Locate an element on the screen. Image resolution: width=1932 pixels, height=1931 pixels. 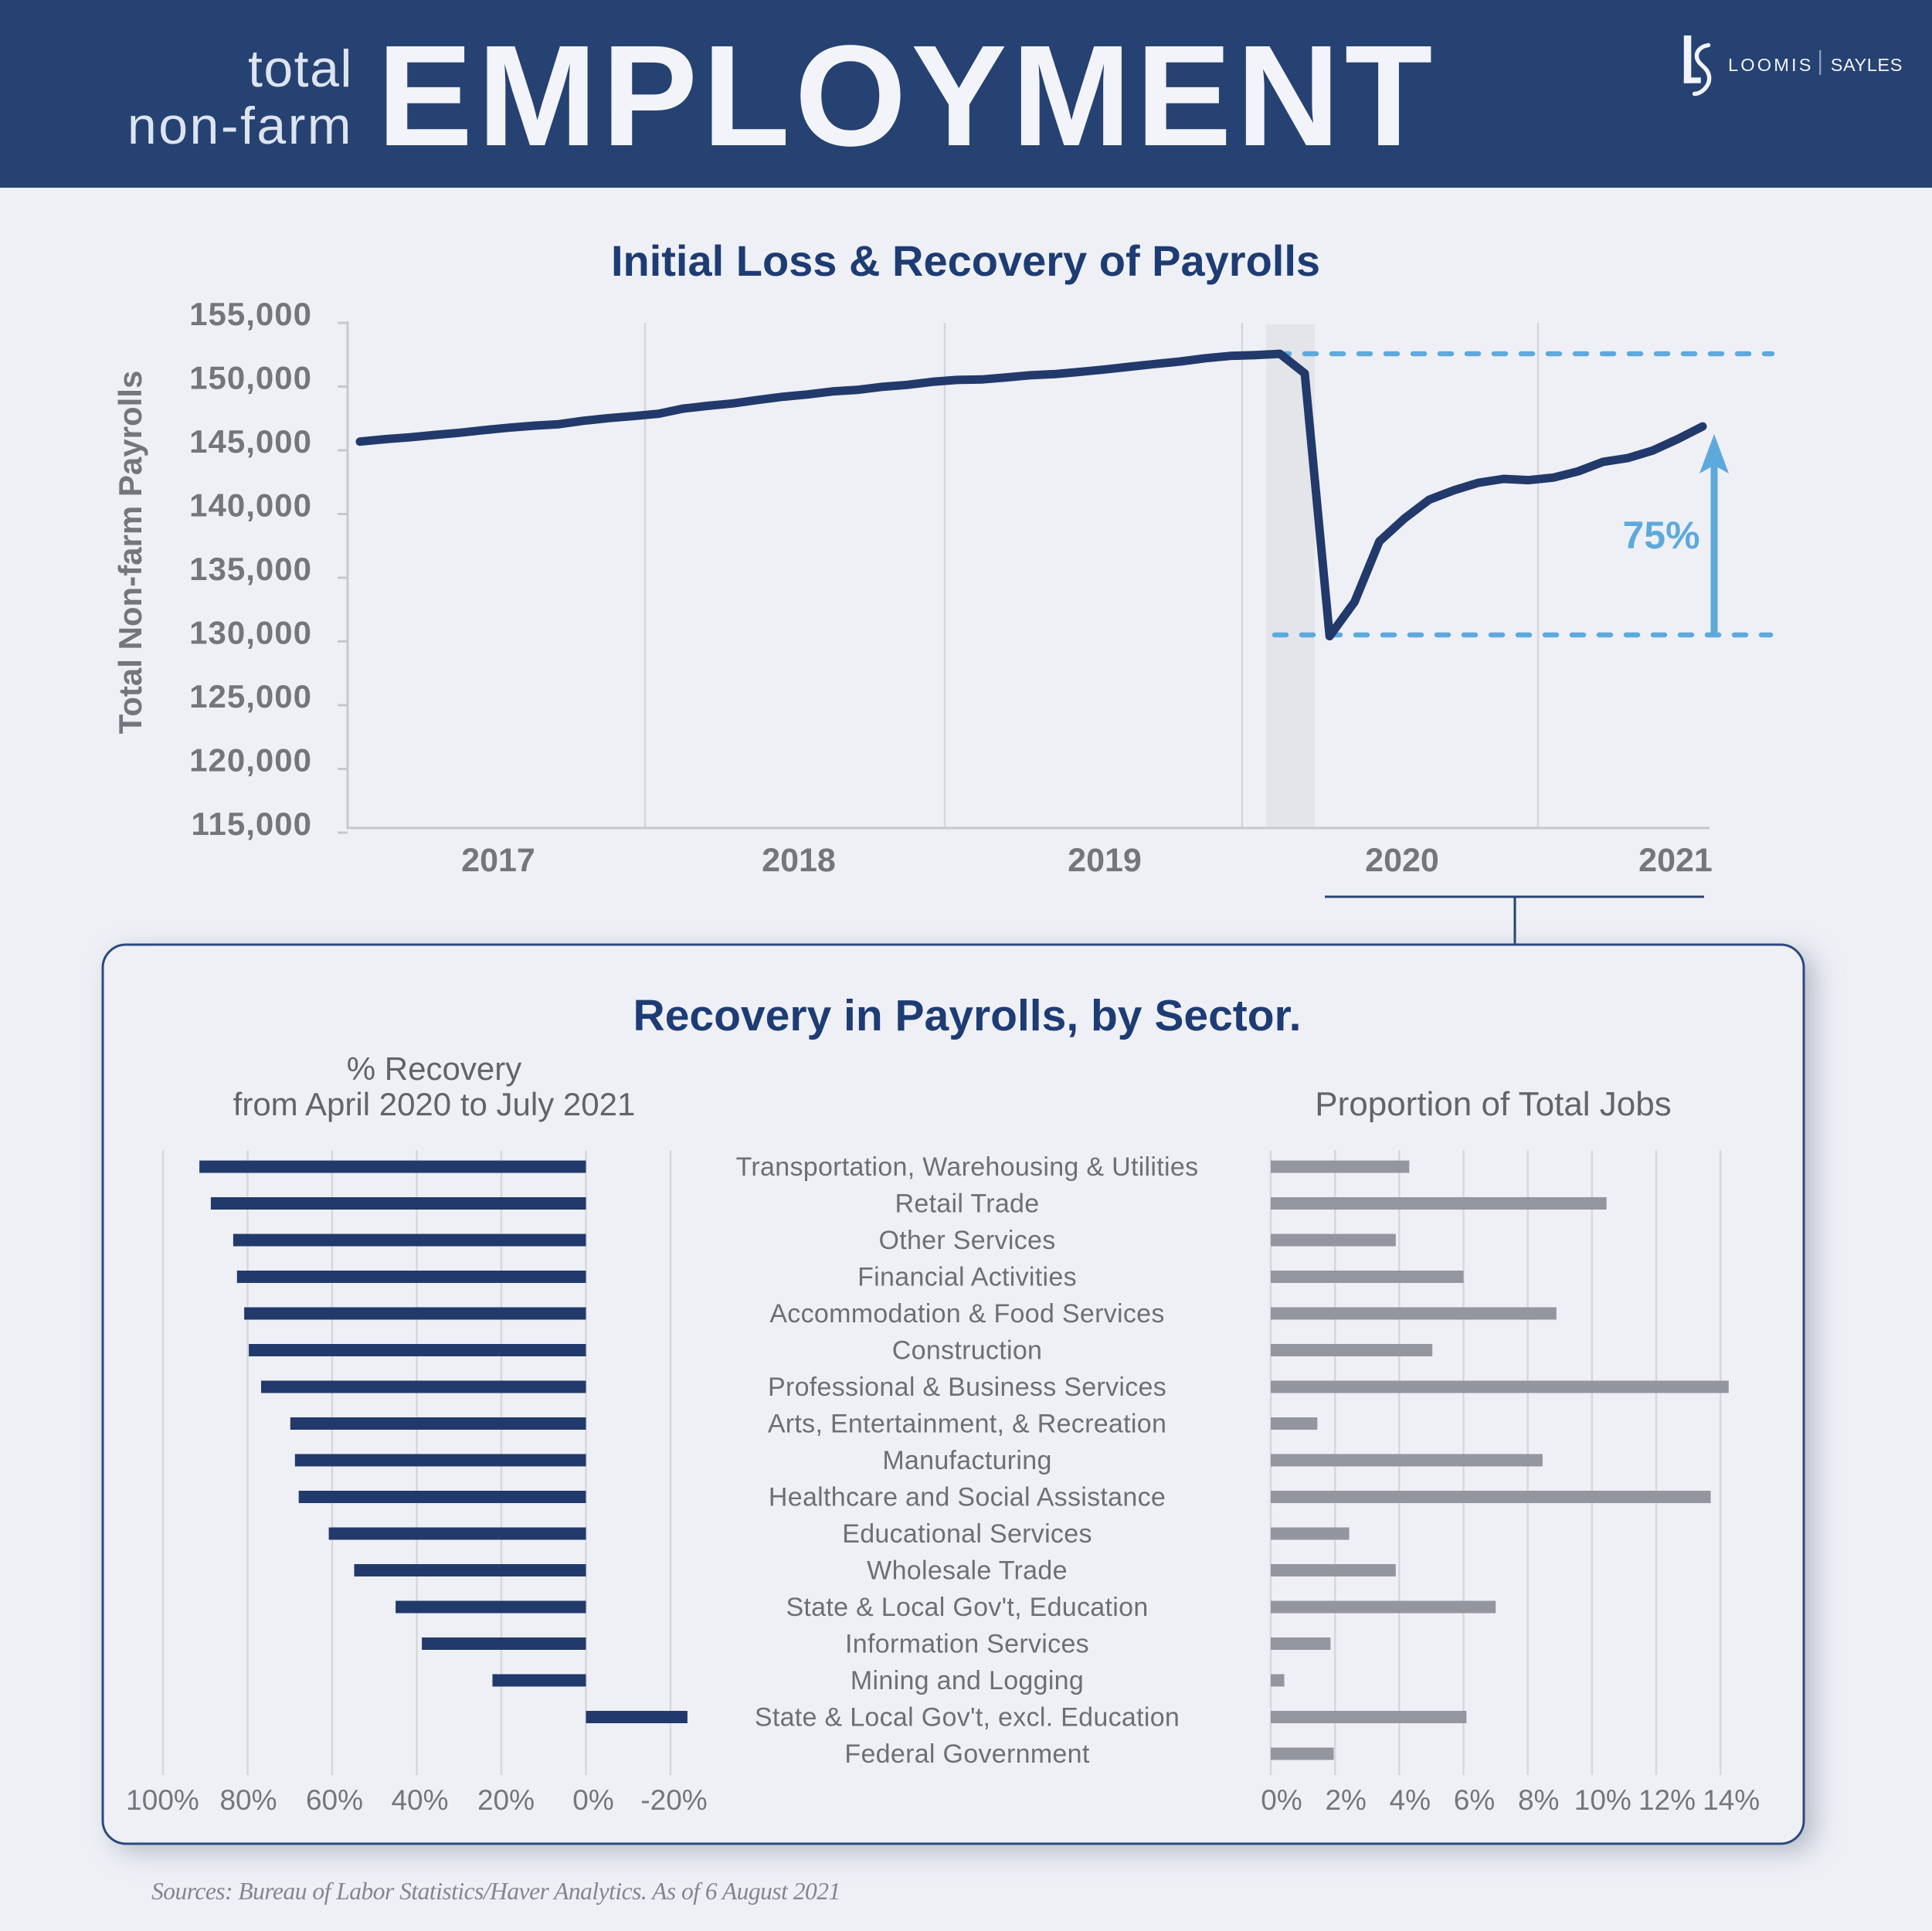
svg-text: State & Local Gov't, Education is located at coordinates (967, 1607).